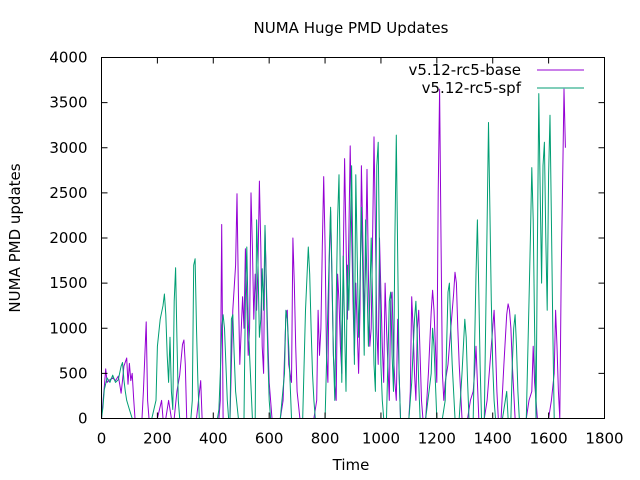  Describe the element at coordinates (157, 439) in the screenshot. I see `x-tick-label: 200` at that location.